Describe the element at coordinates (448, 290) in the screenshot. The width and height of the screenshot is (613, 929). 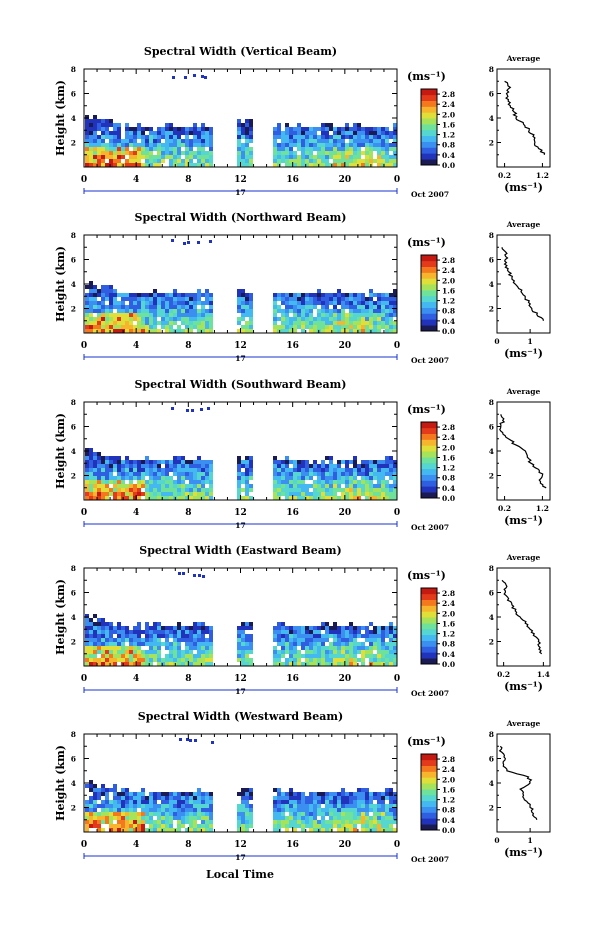
I see `colorbar-tick-label: 1.6` at that location.